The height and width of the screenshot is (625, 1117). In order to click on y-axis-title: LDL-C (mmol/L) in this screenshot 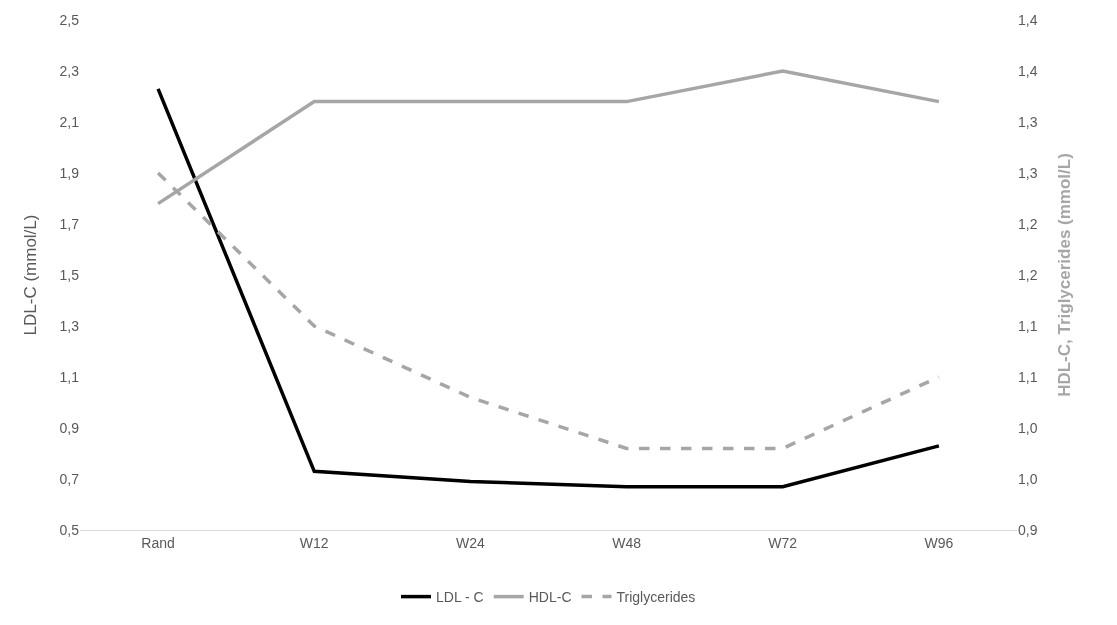, I will do `click(30, 275)`.